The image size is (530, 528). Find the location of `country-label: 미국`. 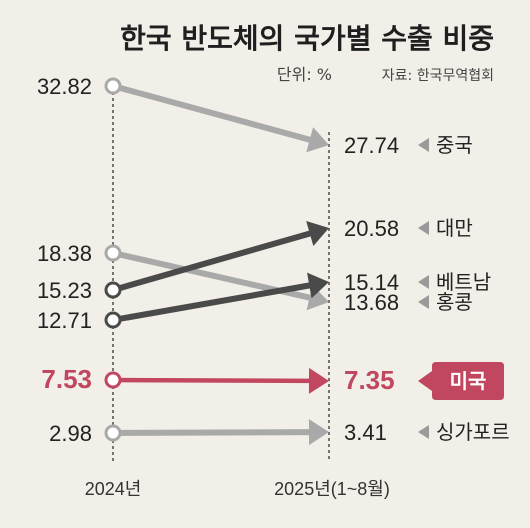

country-label: 미국 is located at coordinates (468, 381).